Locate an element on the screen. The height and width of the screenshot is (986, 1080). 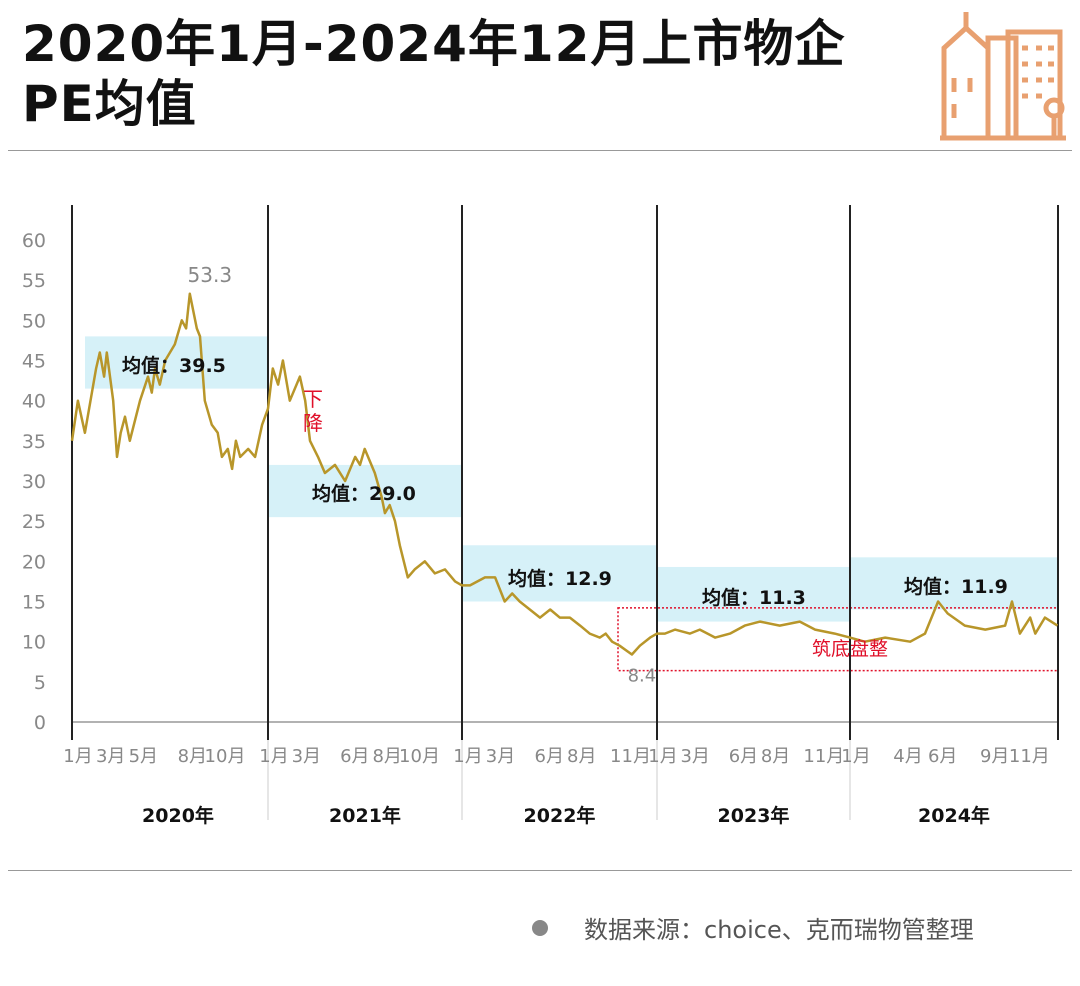
year-label: 2024年 is located at coordinates (954, 815).